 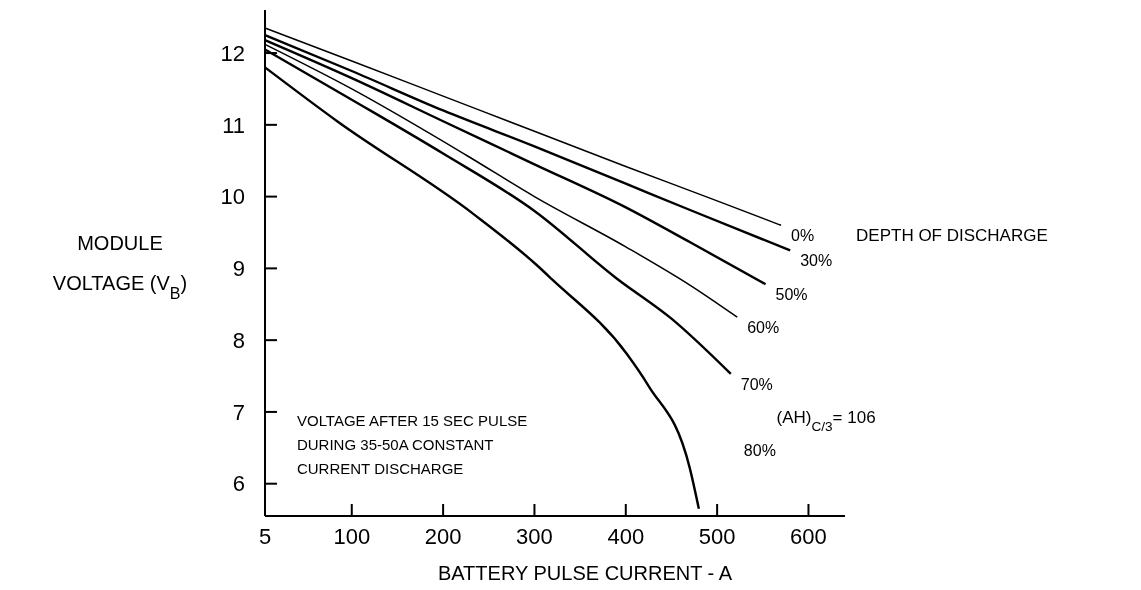 I want to click on x-tick-label: 400, so click(x=626, y=536).